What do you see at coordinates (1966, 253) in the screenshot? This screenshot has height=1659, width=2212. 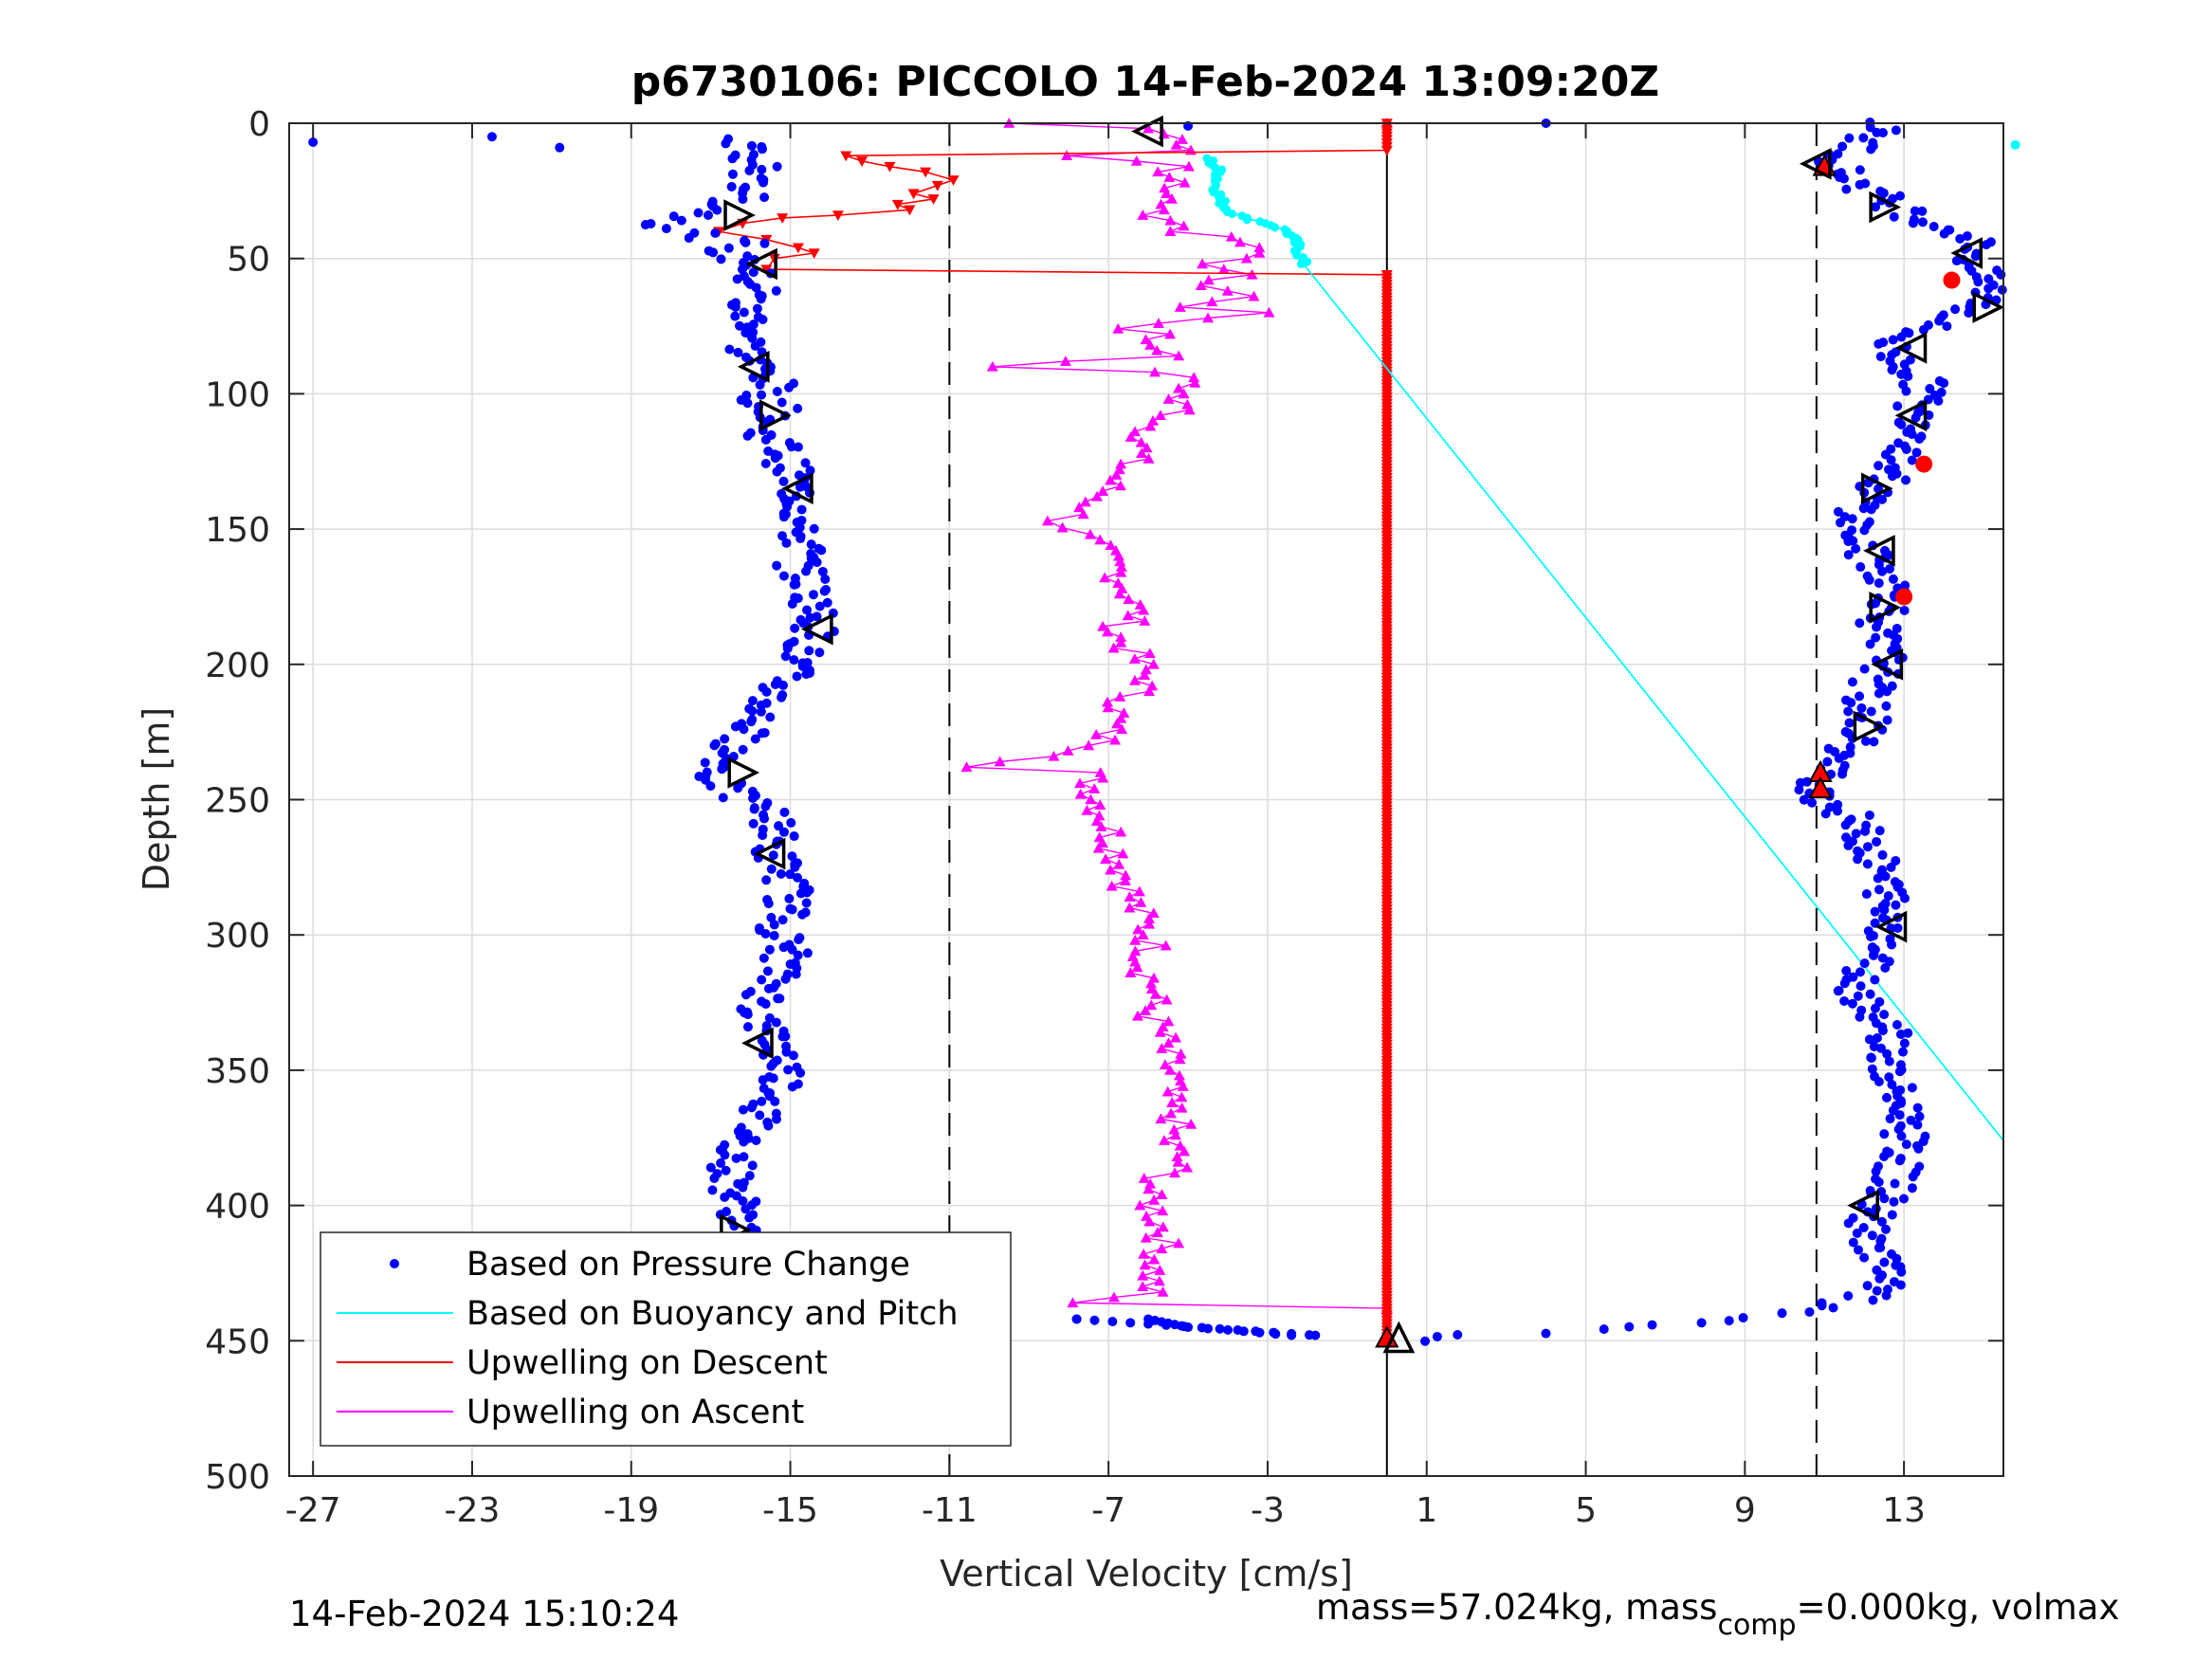 I see `open-triangle-marker` at bounding box center [1966, 253].